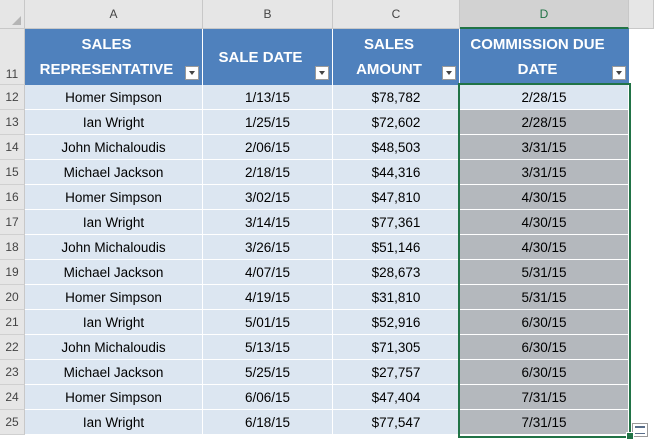 The height and width of the screenshot is (440, 654). Describe the element at coordinates (12, 397) in the screenshot. I see `row-header-24: 24` at that location.